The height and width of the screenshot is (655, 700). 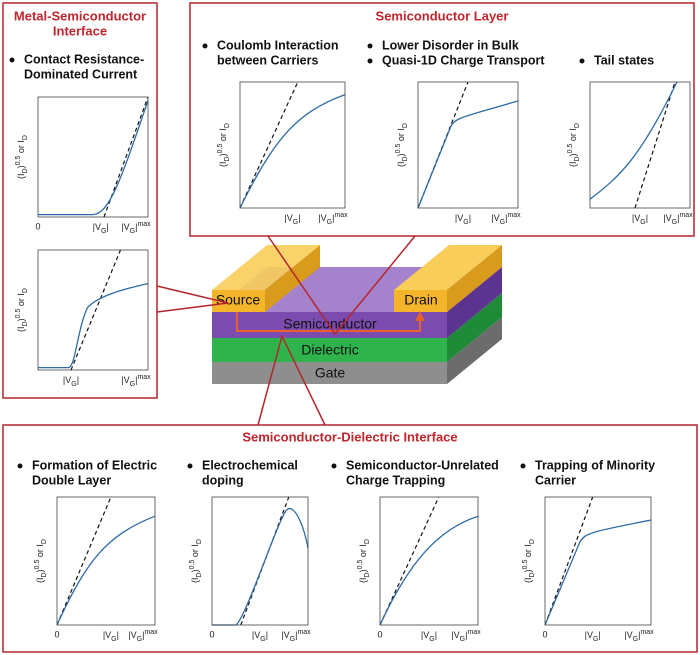 I want to click on drain-side, so click(x=474, y=278).